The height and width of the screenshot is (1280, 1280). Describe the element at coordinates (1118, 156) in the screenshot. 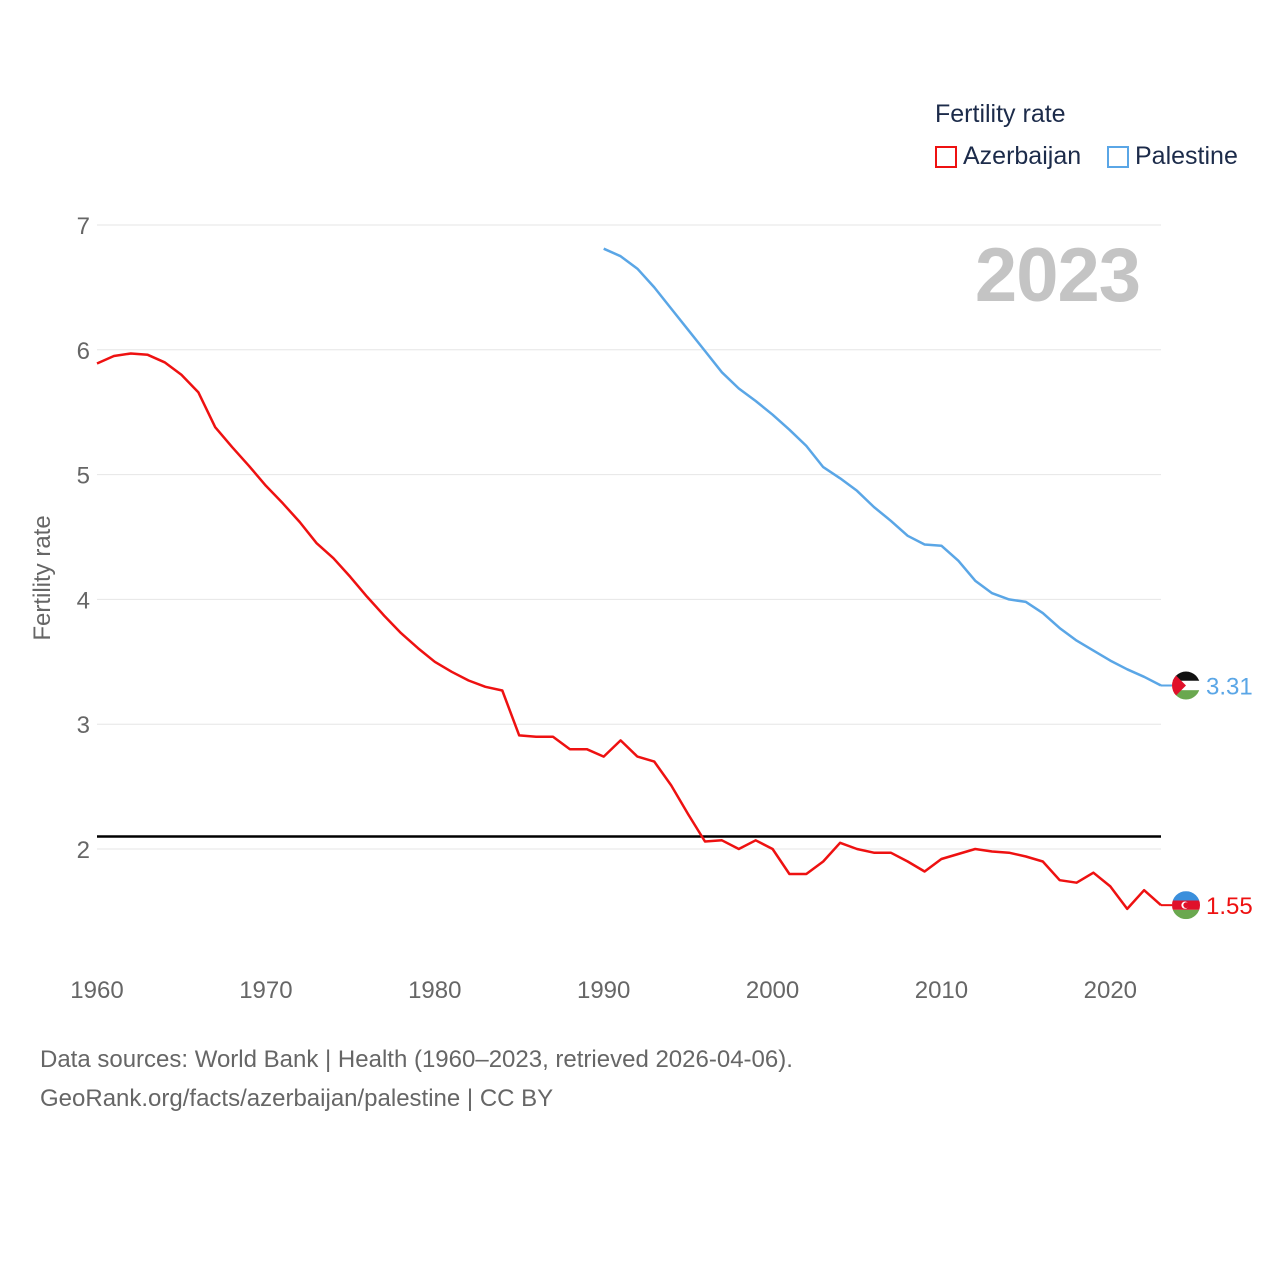

I see `legend-swatch-palestine` at that location.